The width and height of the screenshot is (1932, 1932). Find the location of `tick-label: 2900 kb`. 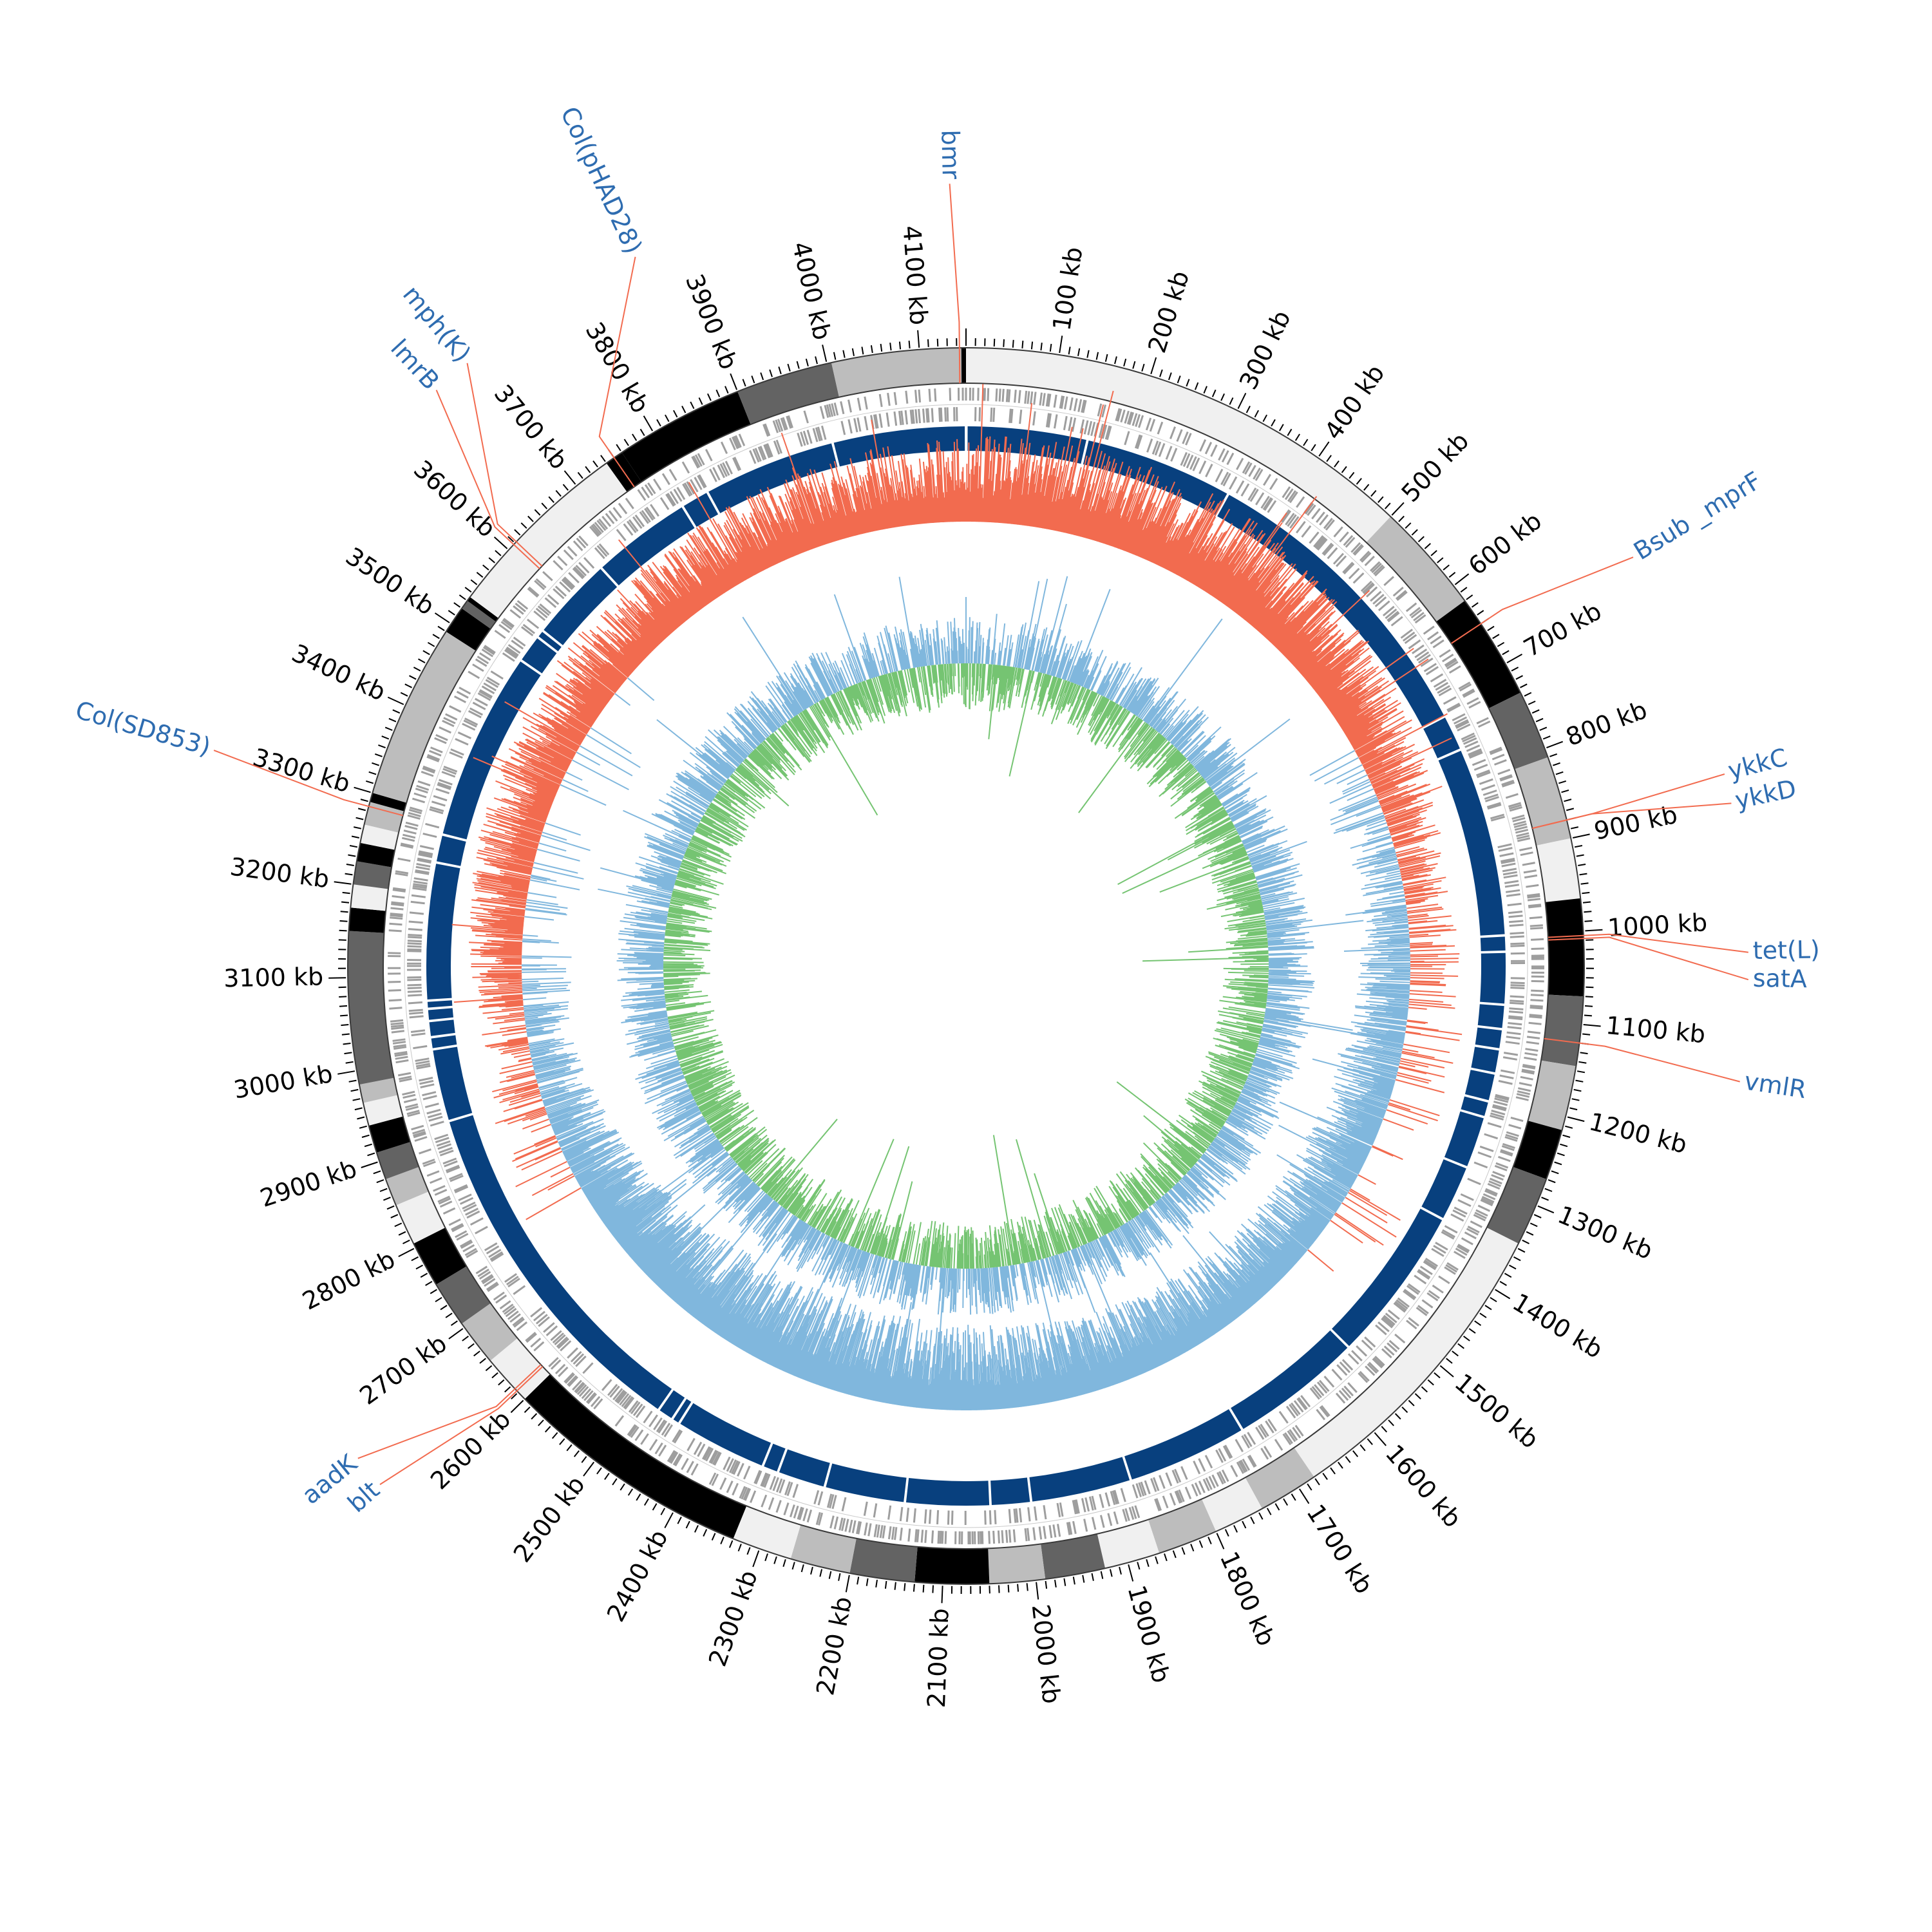

tick-label: 2900 kb is located at coordinates (308, 1183).